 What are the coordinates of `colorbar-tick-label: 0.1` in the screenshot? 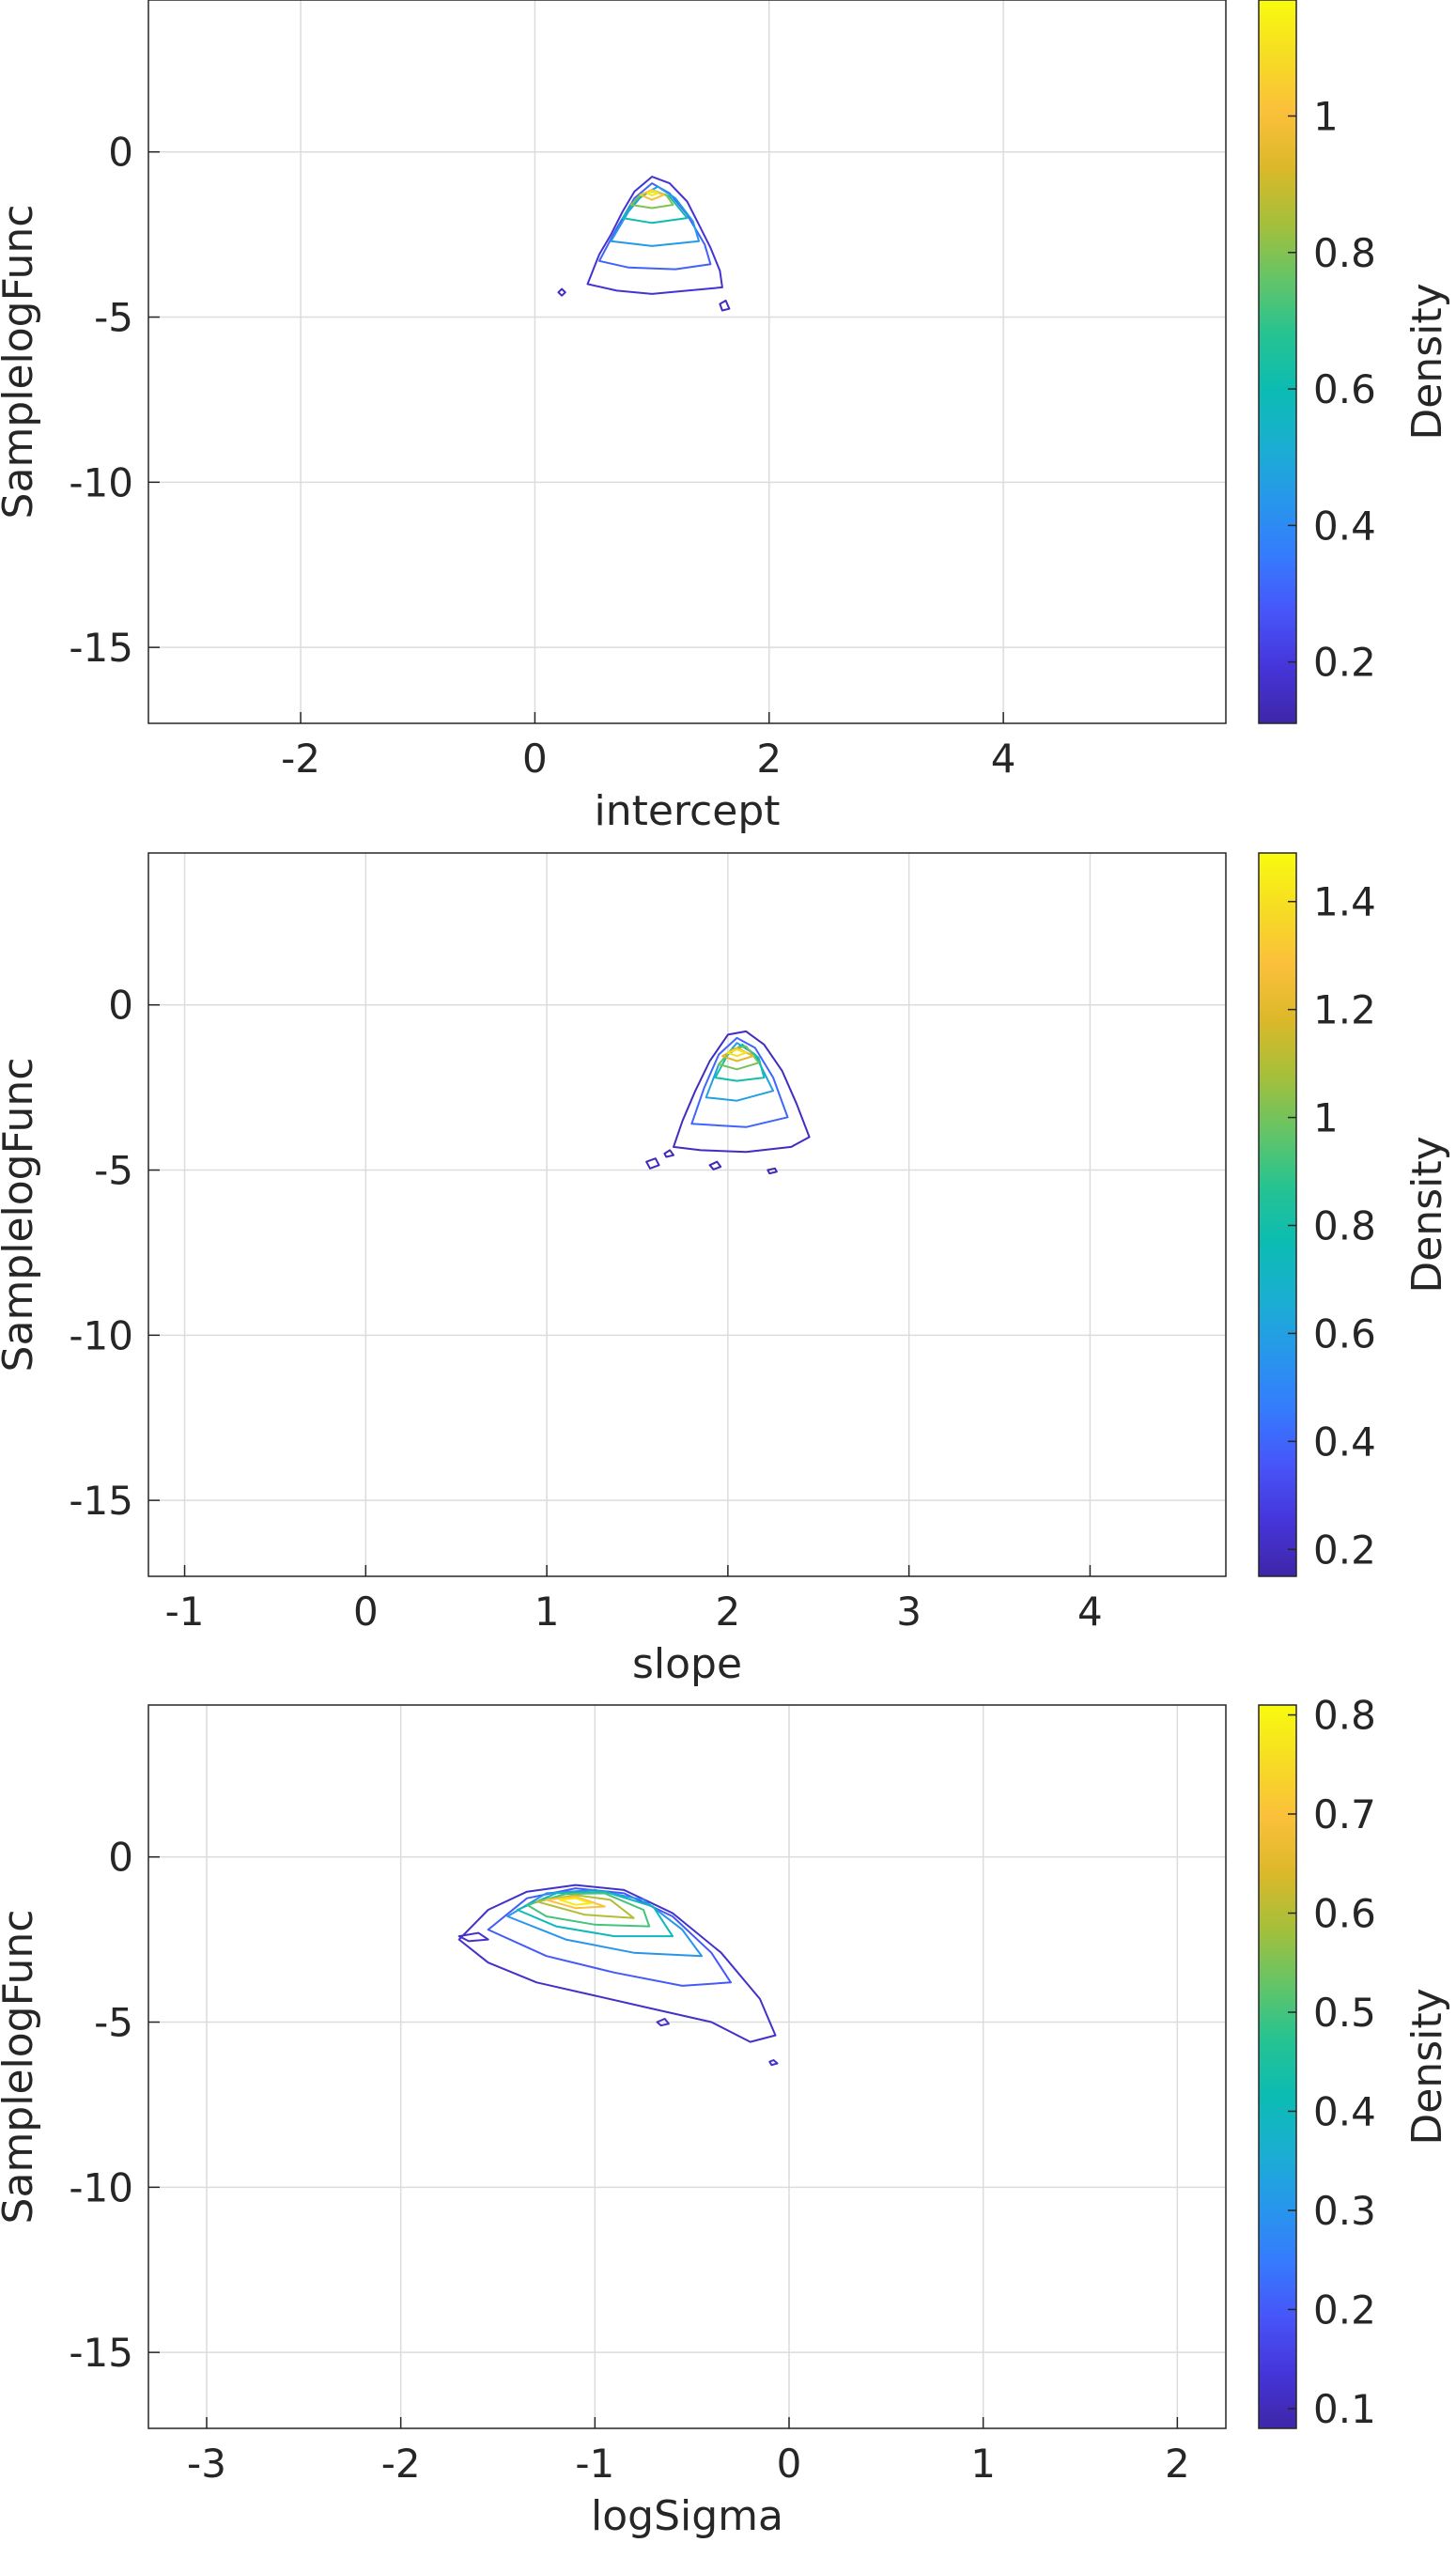 It's located at (1344, 2409).